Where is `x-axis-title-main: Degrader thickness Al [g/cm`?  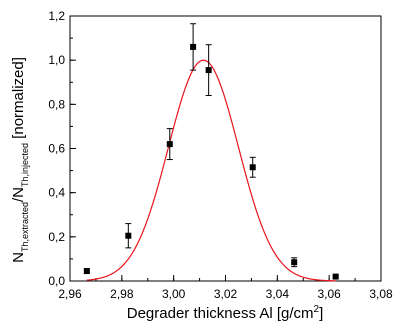
x-axis-title-main: Degrader thickness Al [g/cm is located at coordinates (220, 313).